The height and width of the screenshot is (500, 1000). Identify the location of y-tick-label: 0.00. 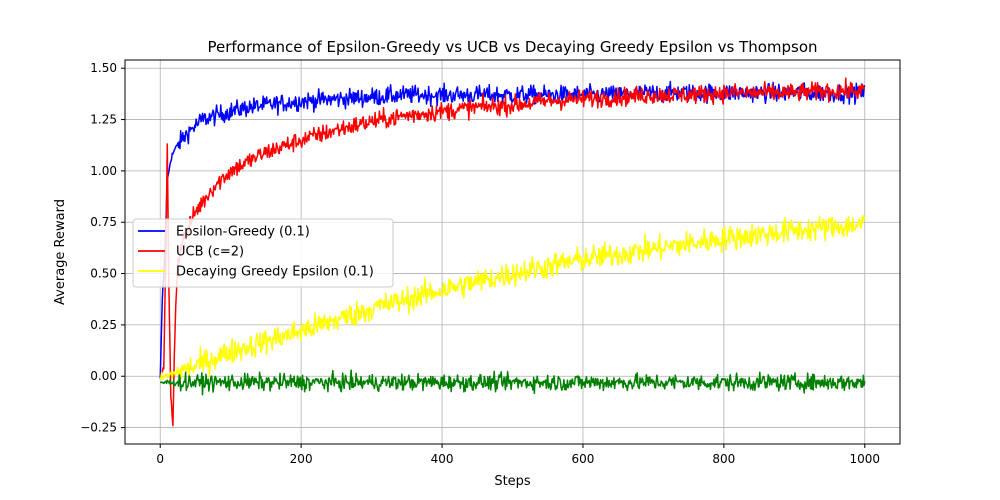
(103, 376).